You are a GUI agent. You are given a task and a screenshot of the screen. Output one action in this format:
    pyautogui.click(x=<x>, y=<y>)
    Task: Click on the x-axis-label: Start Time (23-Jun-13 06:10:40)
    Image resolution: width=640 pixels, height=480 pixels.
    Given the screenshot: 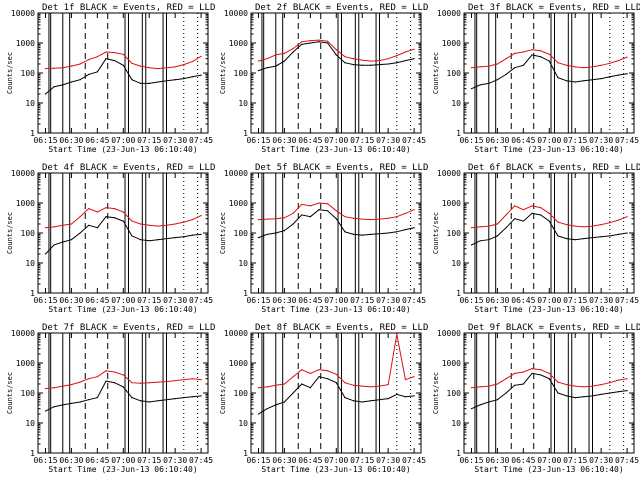 What is the action you would take?
    pyautogui.click(x=548, y=149)
    